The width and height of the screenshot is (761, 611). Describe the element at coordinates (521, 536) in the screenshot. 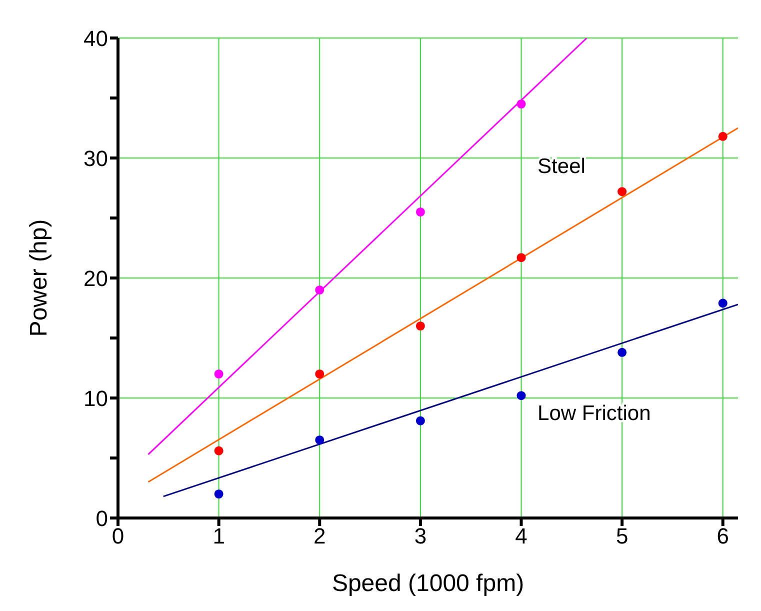

I see `x-tick-label: 4` at that location.